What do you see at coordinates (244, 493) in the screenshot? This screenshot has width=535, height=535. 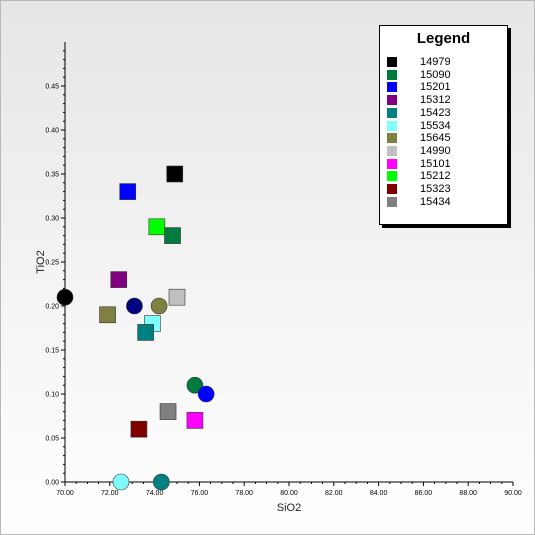 I see `x-tick-label: 78.00` at bounding box center [244, 493].